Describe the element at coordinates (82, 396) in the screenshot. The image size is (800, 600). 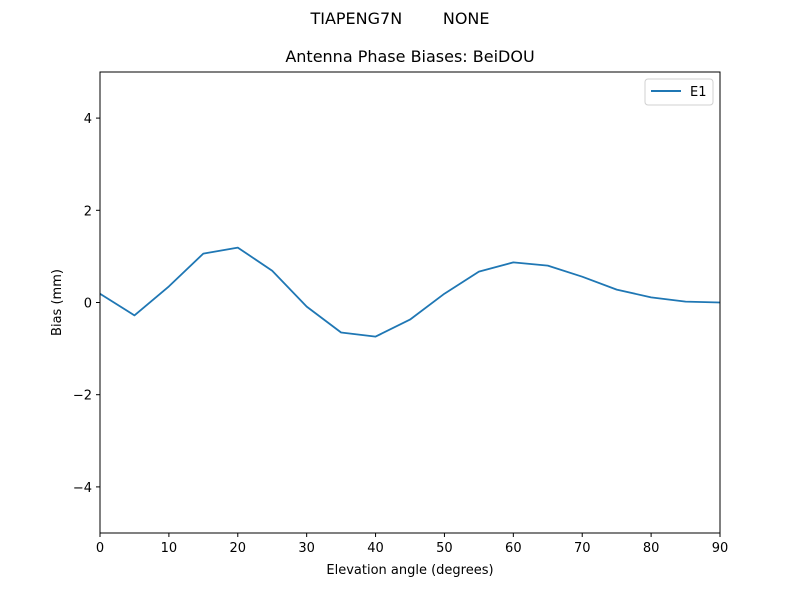
I see `y-tick-label: −2` at that location.